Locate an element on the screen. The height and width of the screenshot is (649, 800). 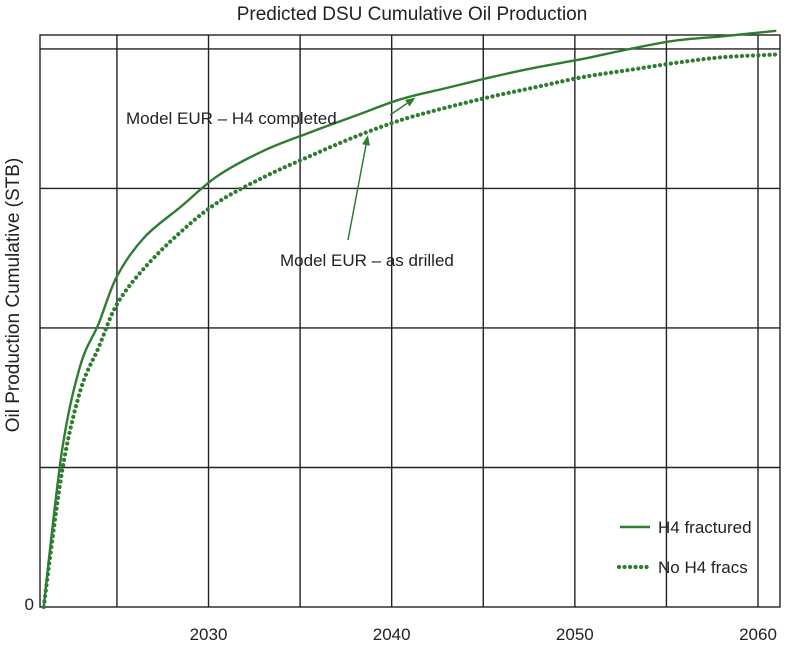
annotation-as-drilled-arrow is located at coordinates (357, 192).